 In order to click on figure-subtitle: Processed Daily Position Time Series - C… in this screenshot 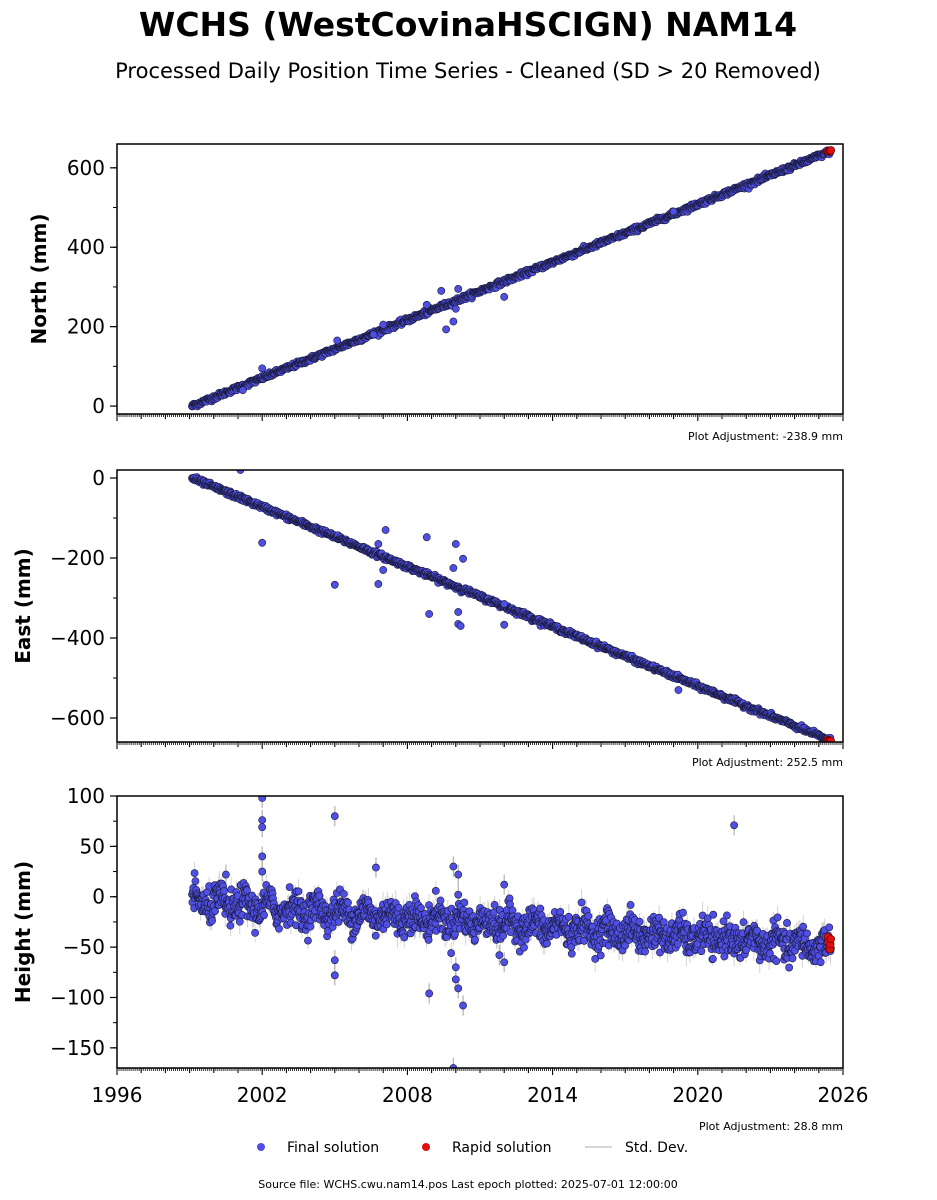, I will do `click(468, 71)`.